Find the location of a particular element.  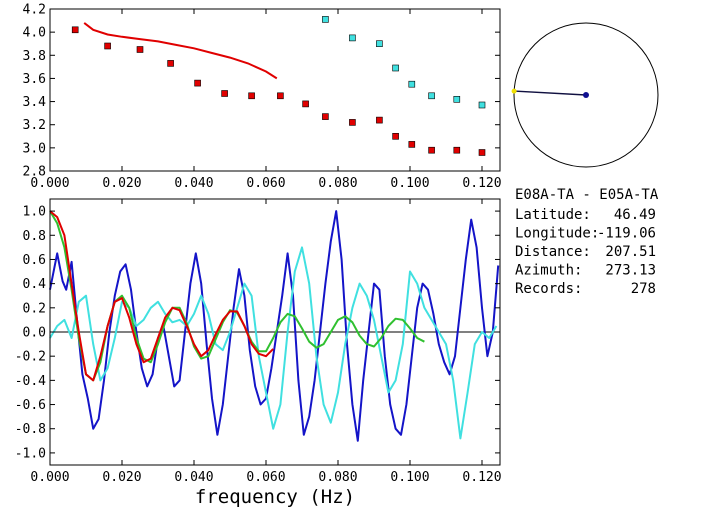

info-value: 207.51 is located at coordinates (630, 252).